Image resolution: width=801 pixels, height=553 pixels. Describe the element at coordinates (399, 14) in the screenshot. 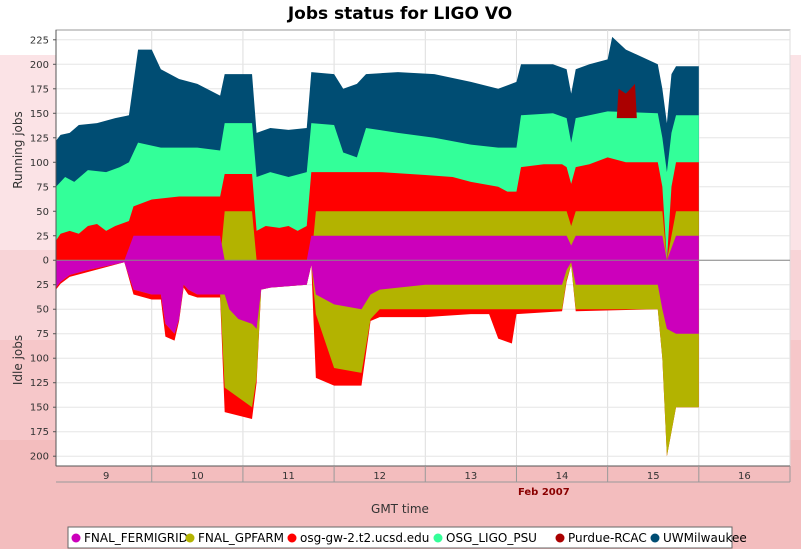

I see `chart-title: Jobs status for LIGO VO` at that location.